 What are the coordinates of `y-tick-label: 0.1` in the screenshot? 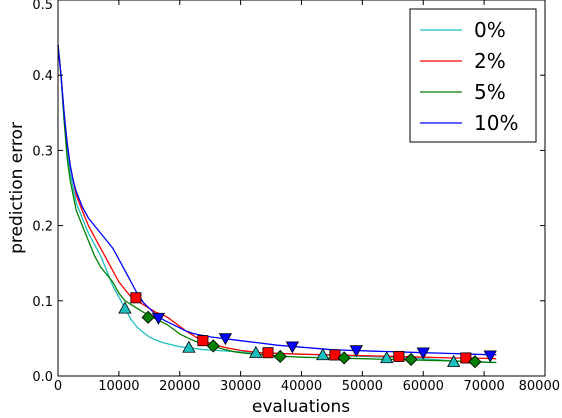 It's located at (42, 302).